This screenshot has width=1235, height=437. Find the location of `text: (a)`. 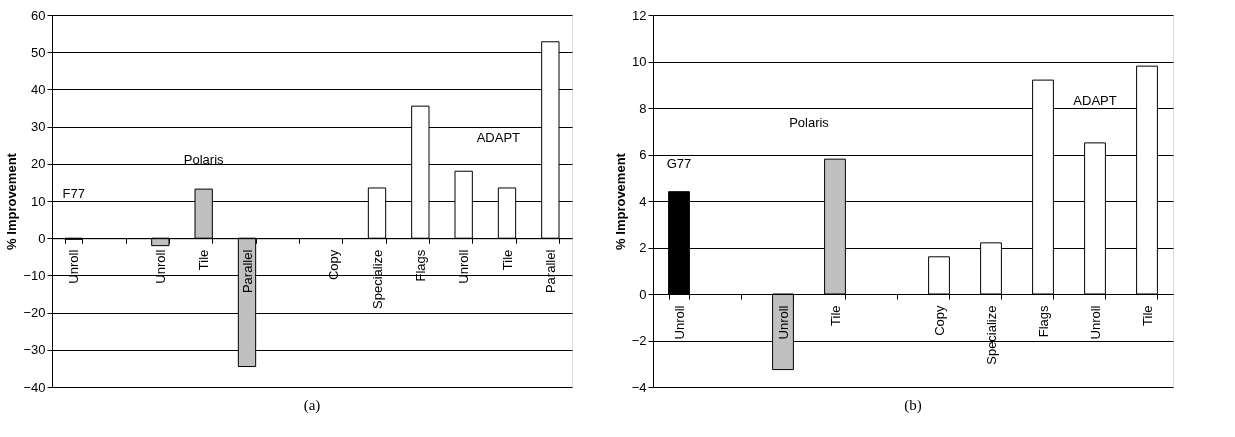

text: (a) is located at coordinates (312, 405).